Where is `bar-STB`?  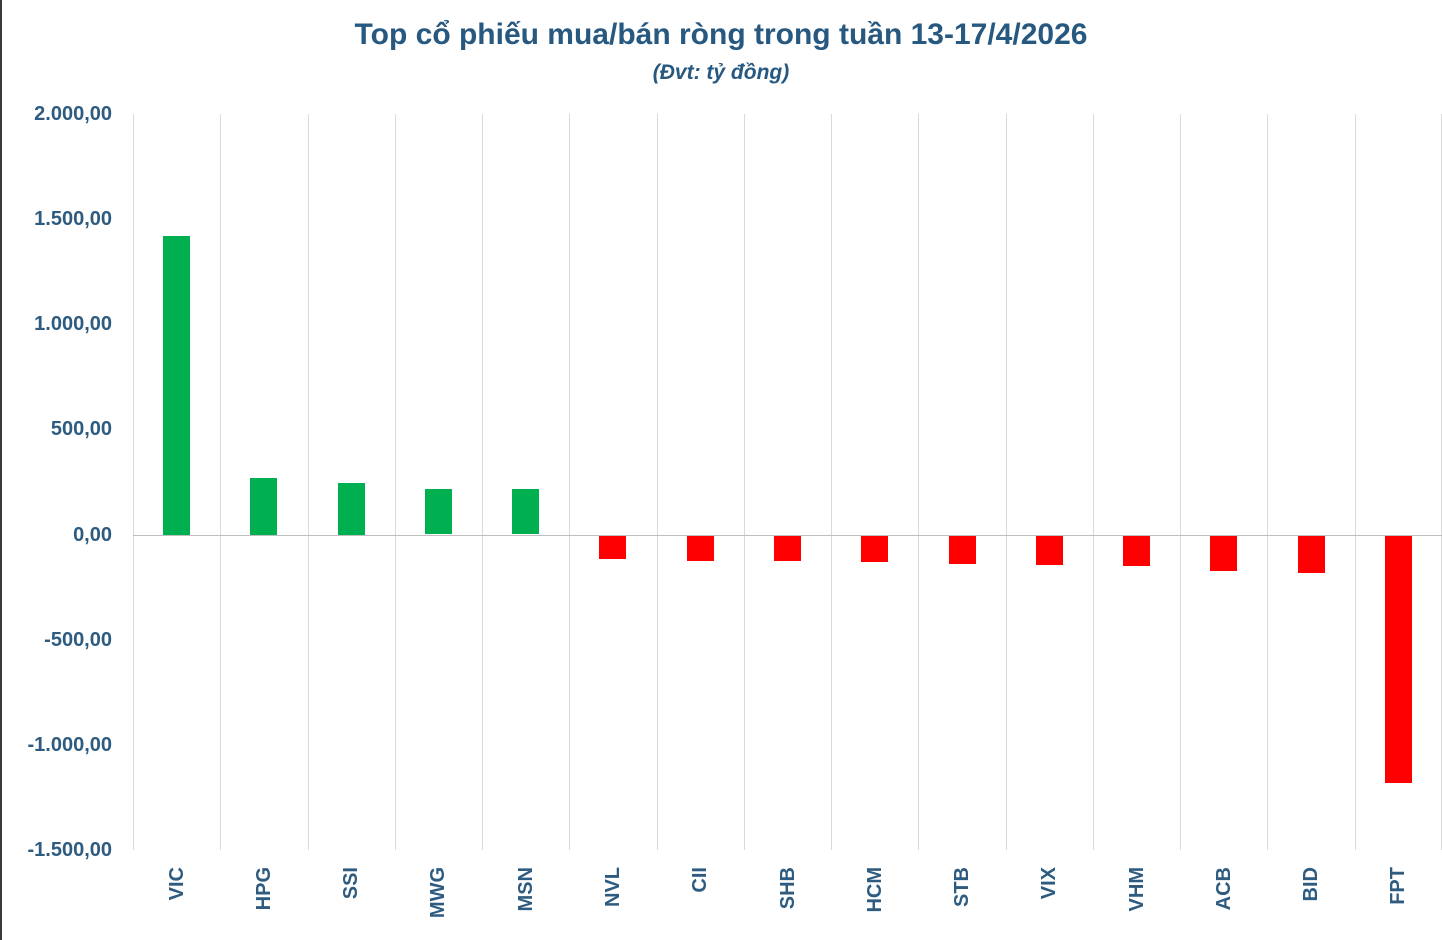 bar-STB is located at coordinates (962, 550).